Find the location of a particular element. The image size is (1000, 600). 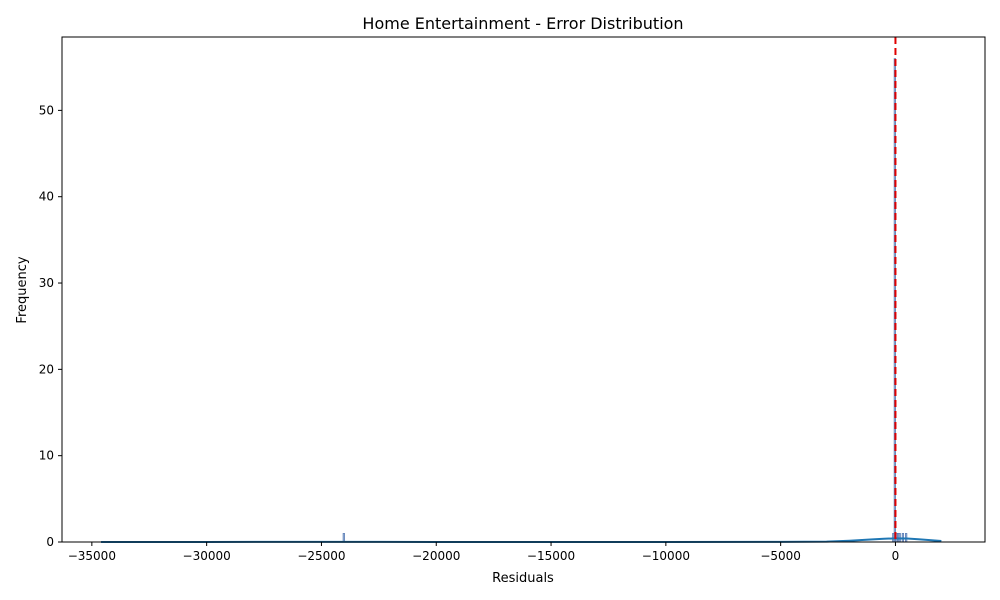

x-tick-label: −5000 is located at coordinates (780, 556).